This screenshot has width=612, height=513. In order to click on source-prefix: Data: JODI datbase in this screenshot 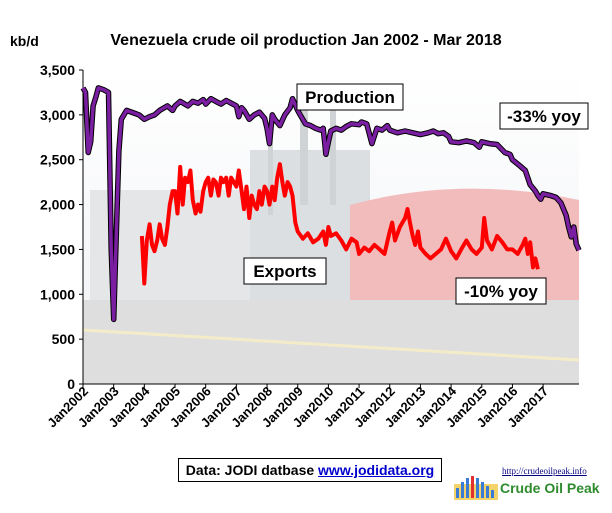, I will do `click(250, 470)`.